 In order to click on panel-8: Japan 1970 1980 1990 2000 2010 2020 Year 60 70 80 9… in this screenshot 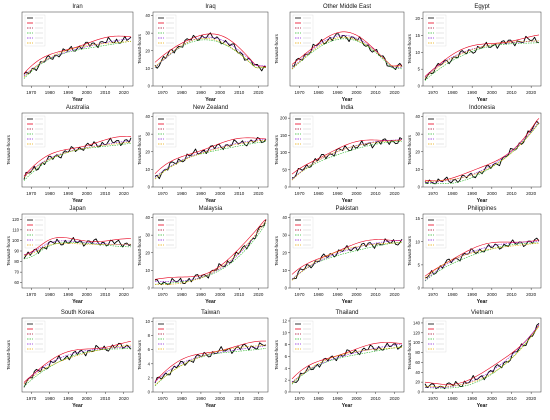, I will do `click(70, 255)`.